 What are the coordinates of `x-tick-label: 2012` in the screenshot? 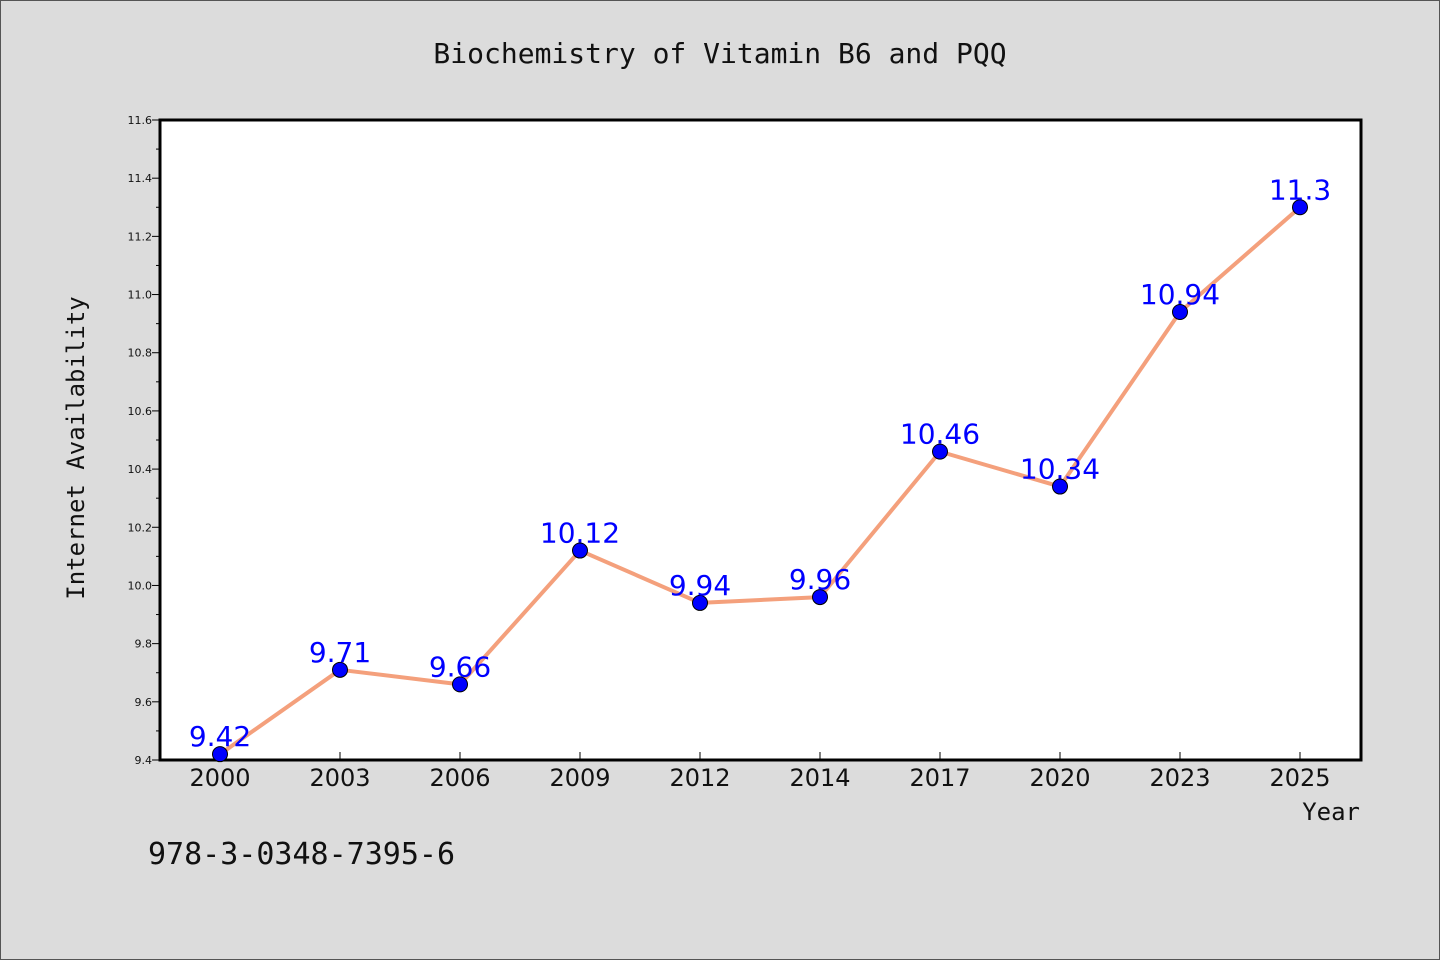 It's located at (699, 778).